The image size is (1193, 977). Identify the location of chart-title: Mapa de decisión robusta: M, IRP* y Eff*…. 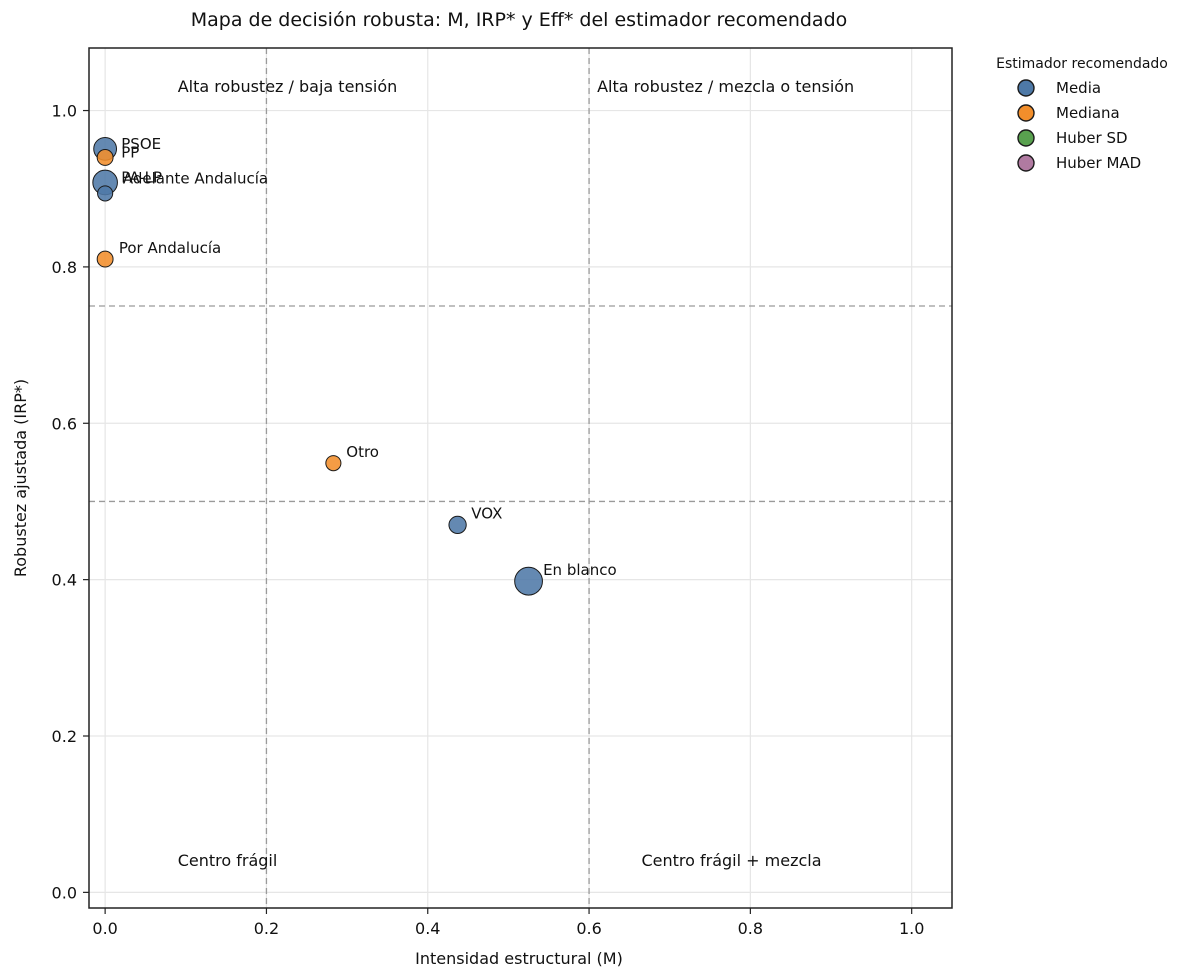
(519, 20).